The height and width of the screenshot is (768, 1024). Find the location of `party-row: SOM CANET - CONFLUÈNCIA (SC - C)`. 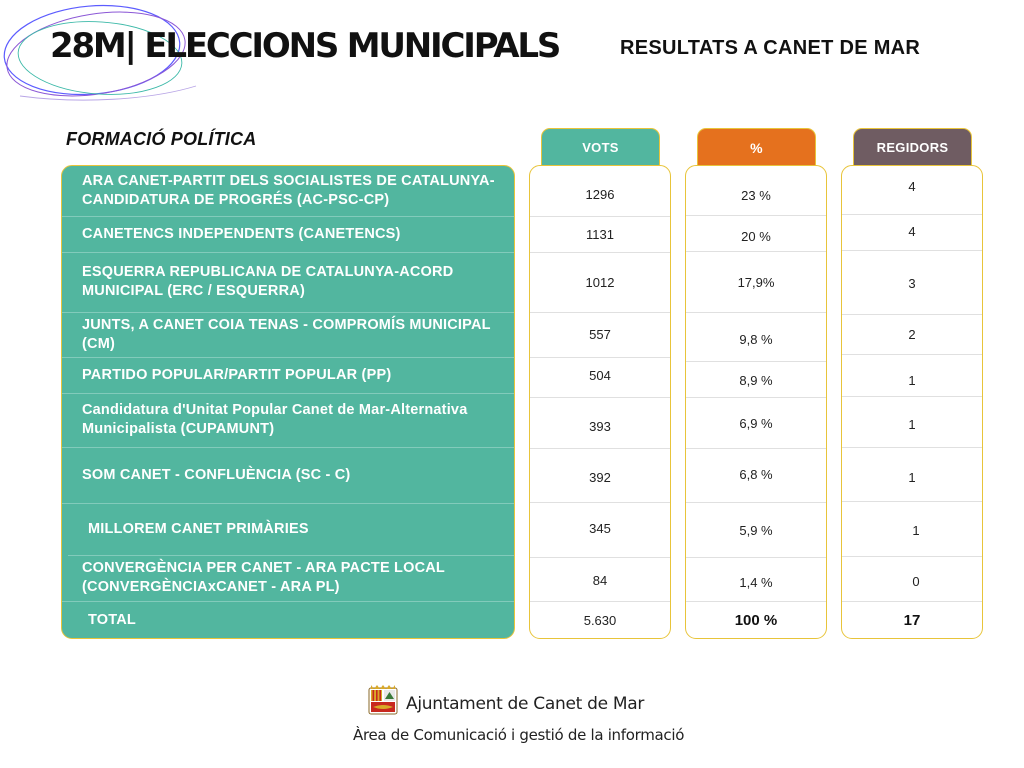

party-row: SOM CANET - CONFLUÈNCIA (SC - C) is located at coordinates (288, 475).